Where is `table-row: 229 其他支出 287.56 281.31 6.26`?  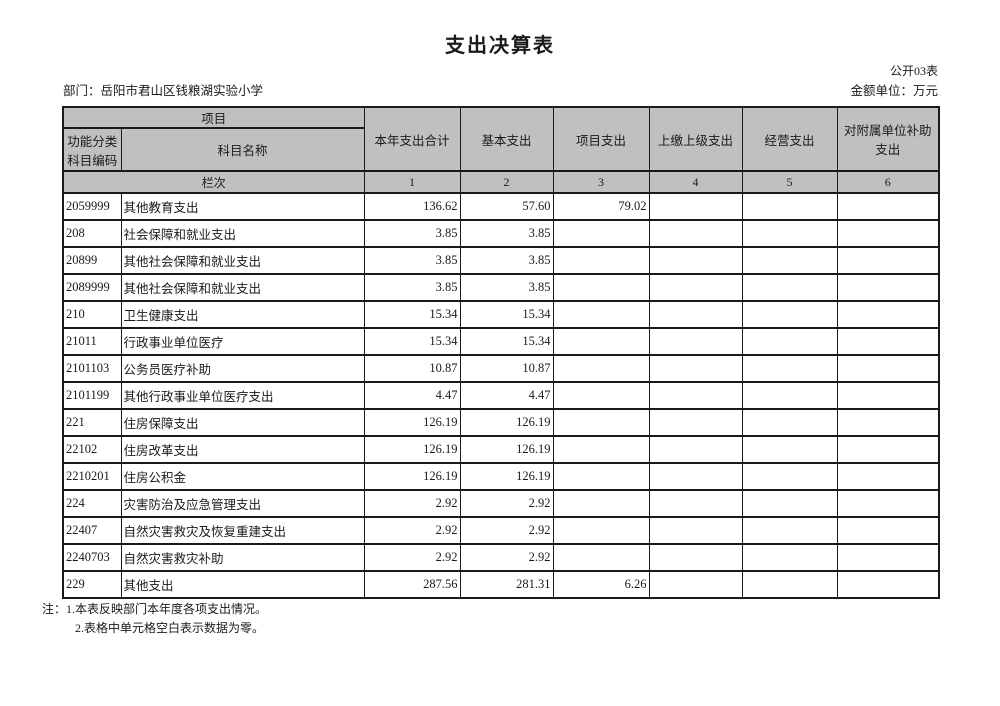
table-row: 229 其他支出 287.56 281.31 6.26 is located at coordinates (501, 584).